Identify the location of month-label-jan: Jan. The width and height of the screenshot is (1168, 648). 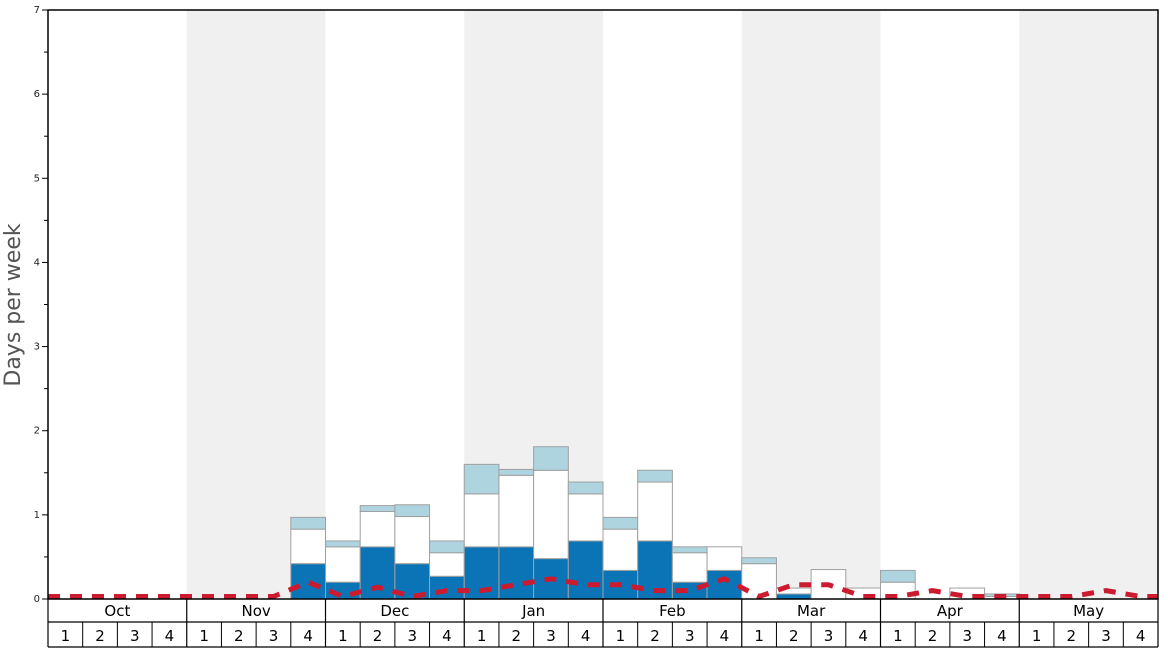
(533, 611).